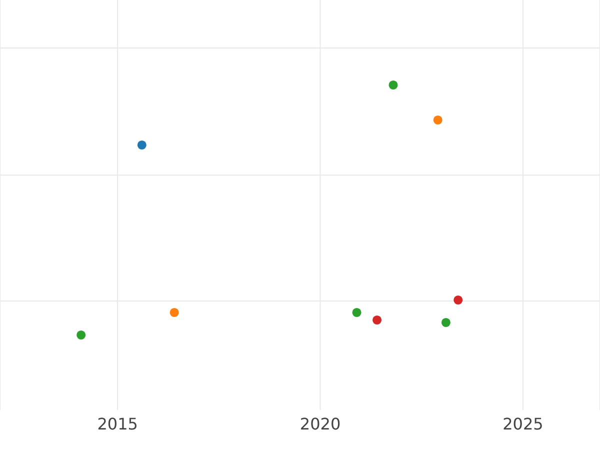  I want to click on x-tick-label: 2020, so click(320, 424).